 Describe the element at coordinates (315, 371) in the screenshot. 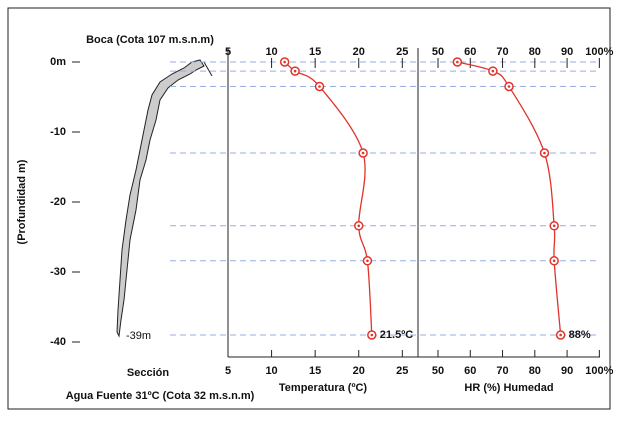

I see `x-tick-label: 15` at that location.